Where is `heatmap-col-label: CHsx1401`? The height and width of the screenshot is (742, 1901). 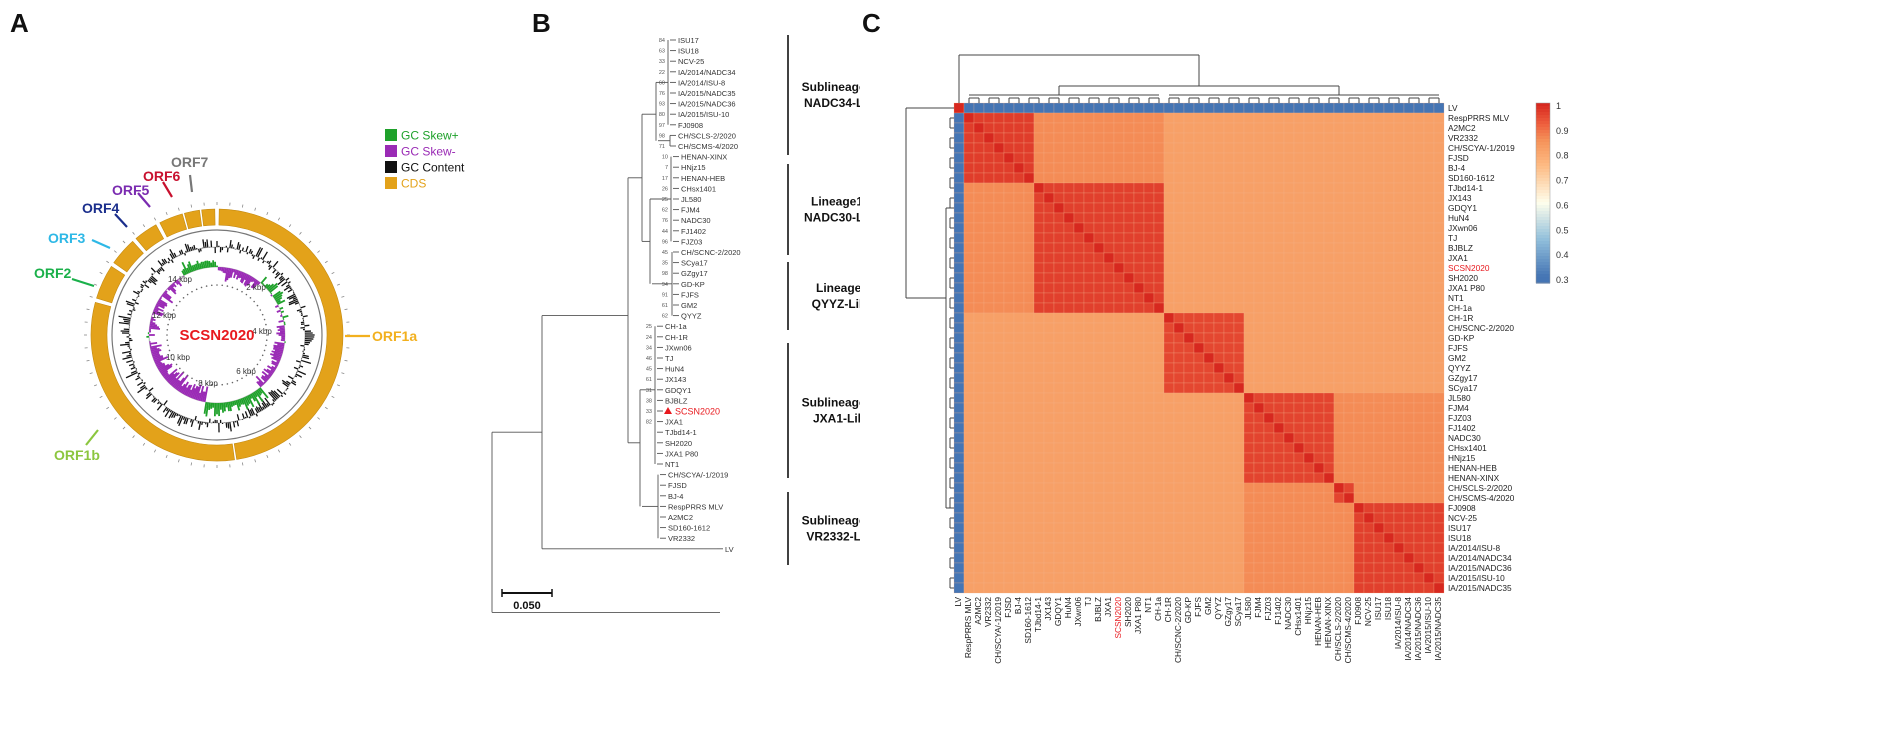
heatmap-col-label: CHsx1401 is located at coordinates (1298, 616).